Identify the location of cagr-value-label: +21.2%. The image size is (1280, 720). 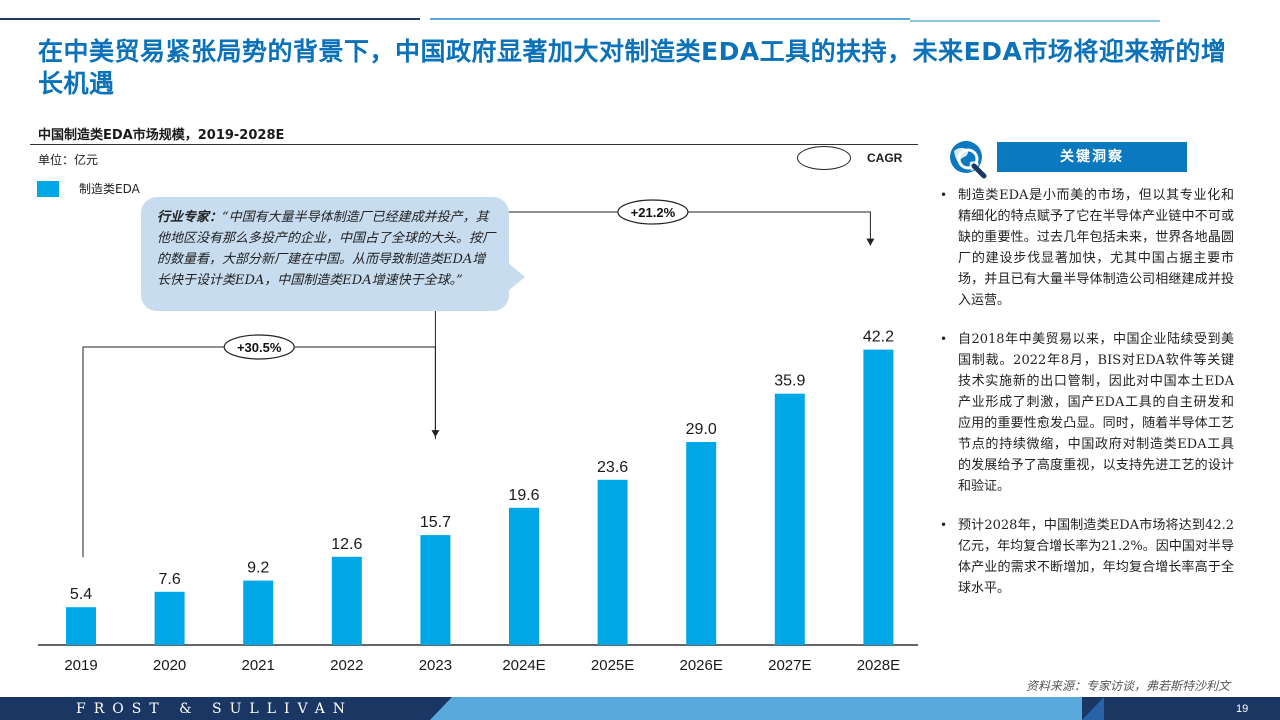
(653, 212).